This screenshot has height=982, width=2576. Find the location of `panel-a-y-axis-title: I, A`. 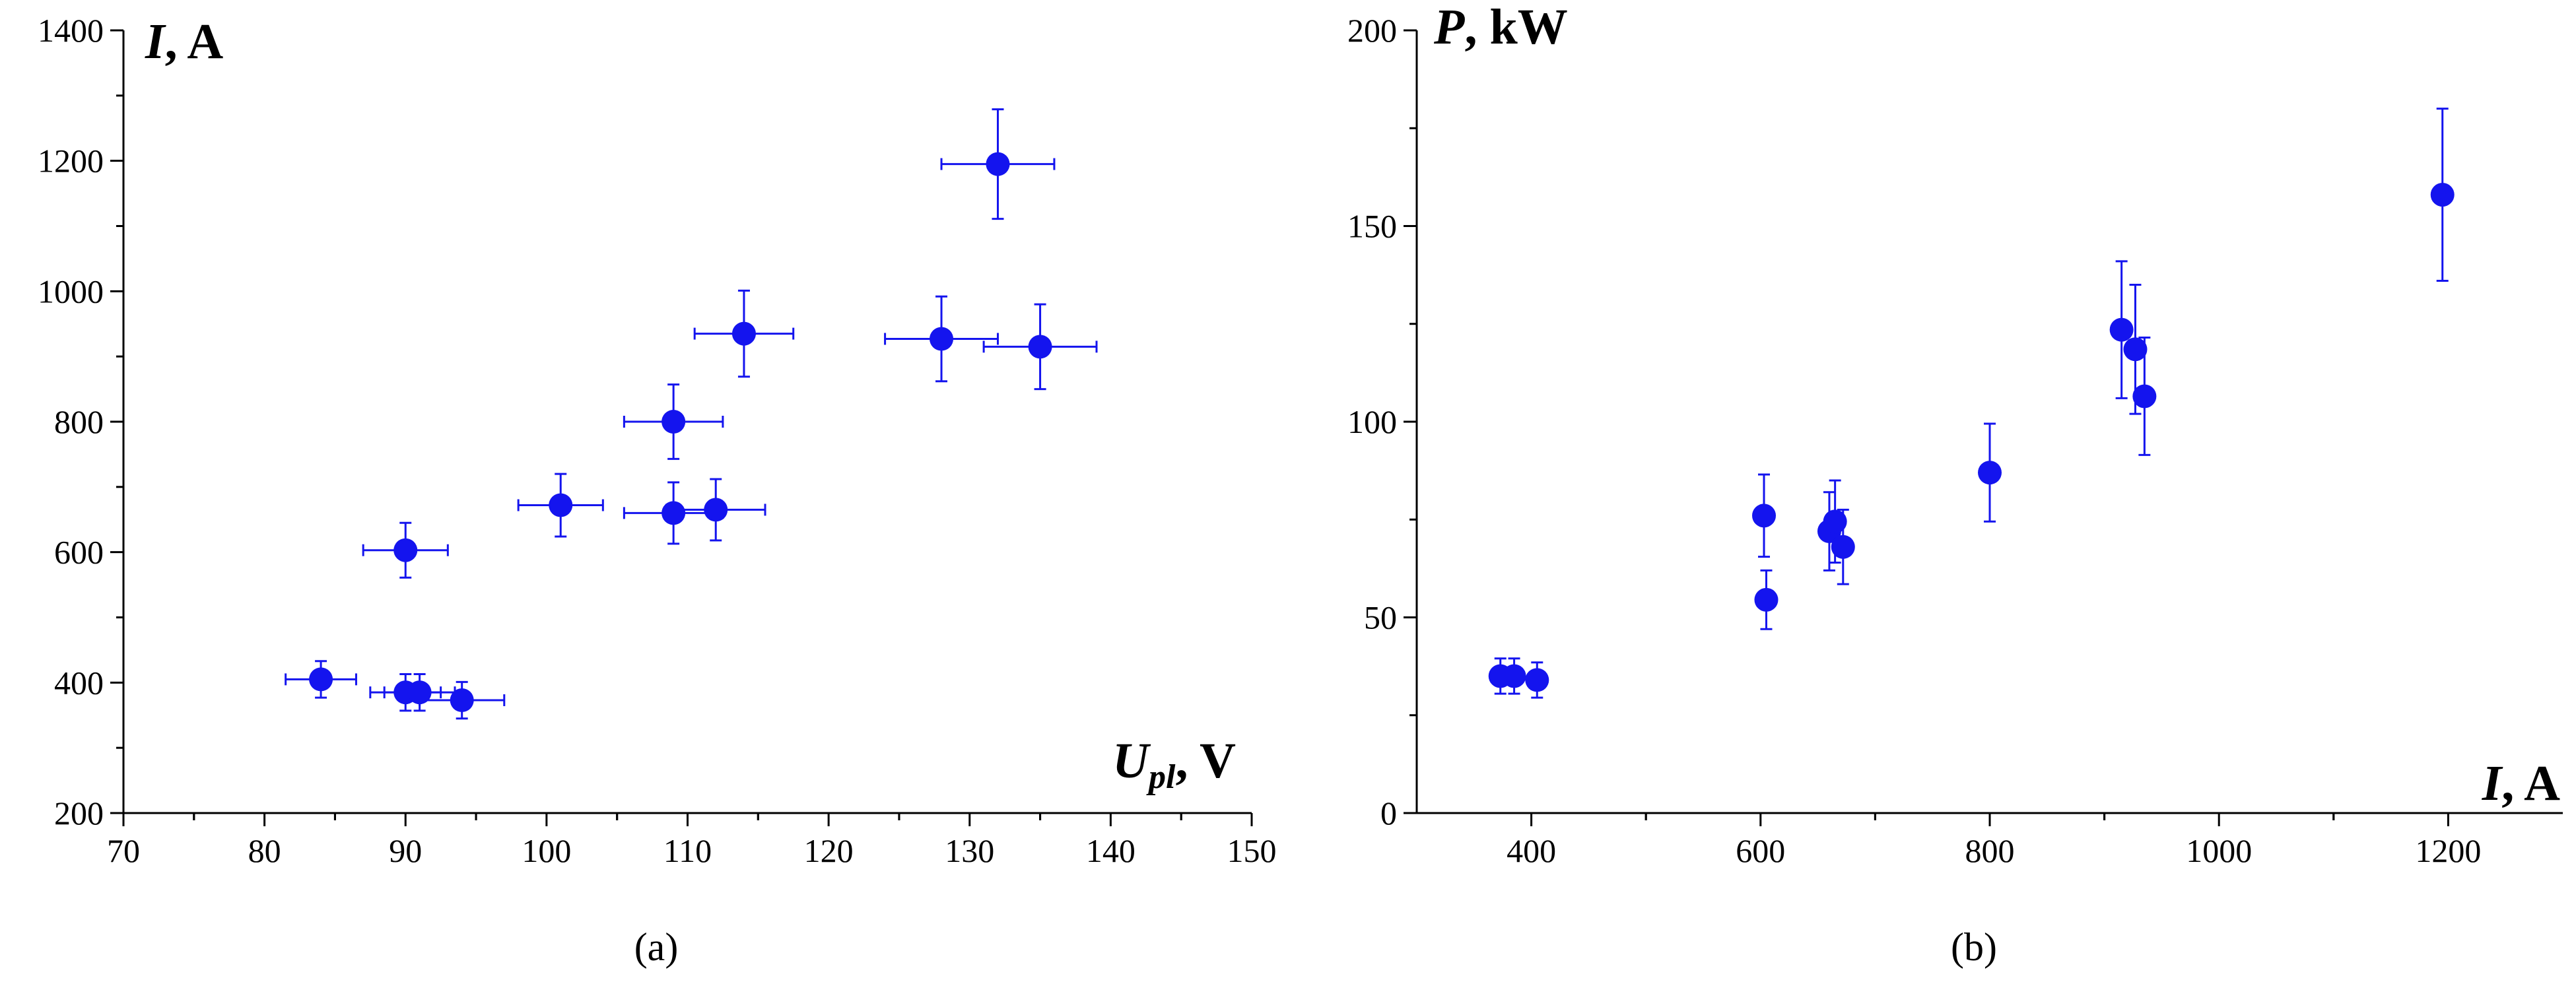

panel-a-y-axis-title: I, A is located at coordinates (184, 41).